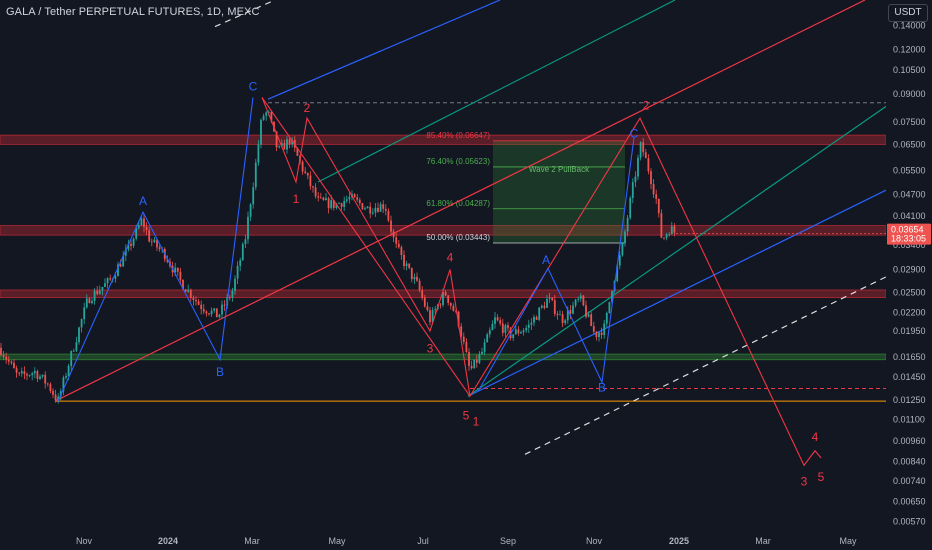 This screenshot has width=932, height=550. What do you see at coordinates (556, 264) in the screenshot?
I see `wave-path` at bounding box center [556, 264].